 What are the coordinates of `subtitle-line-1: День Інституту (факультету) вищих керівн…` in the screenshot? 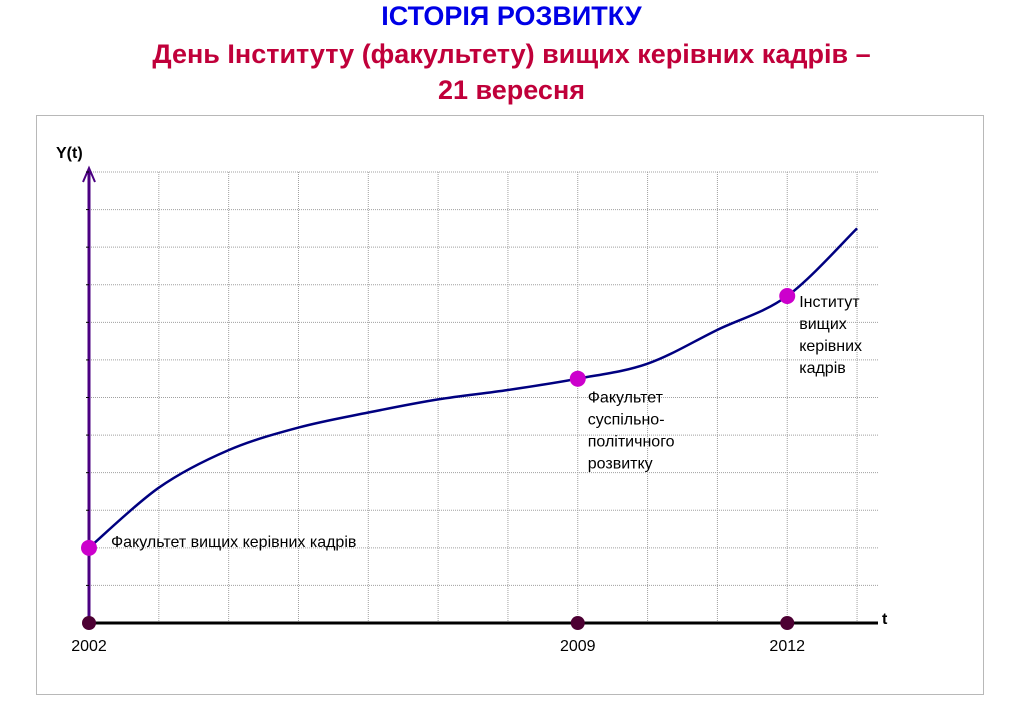 It's located at (511, 54).